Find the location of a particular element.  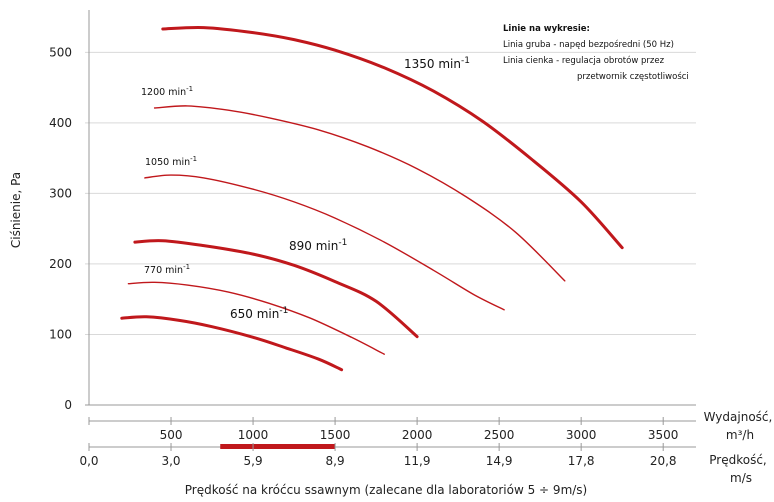

y-tick-label: 400 is located at coordinates (60, 123).